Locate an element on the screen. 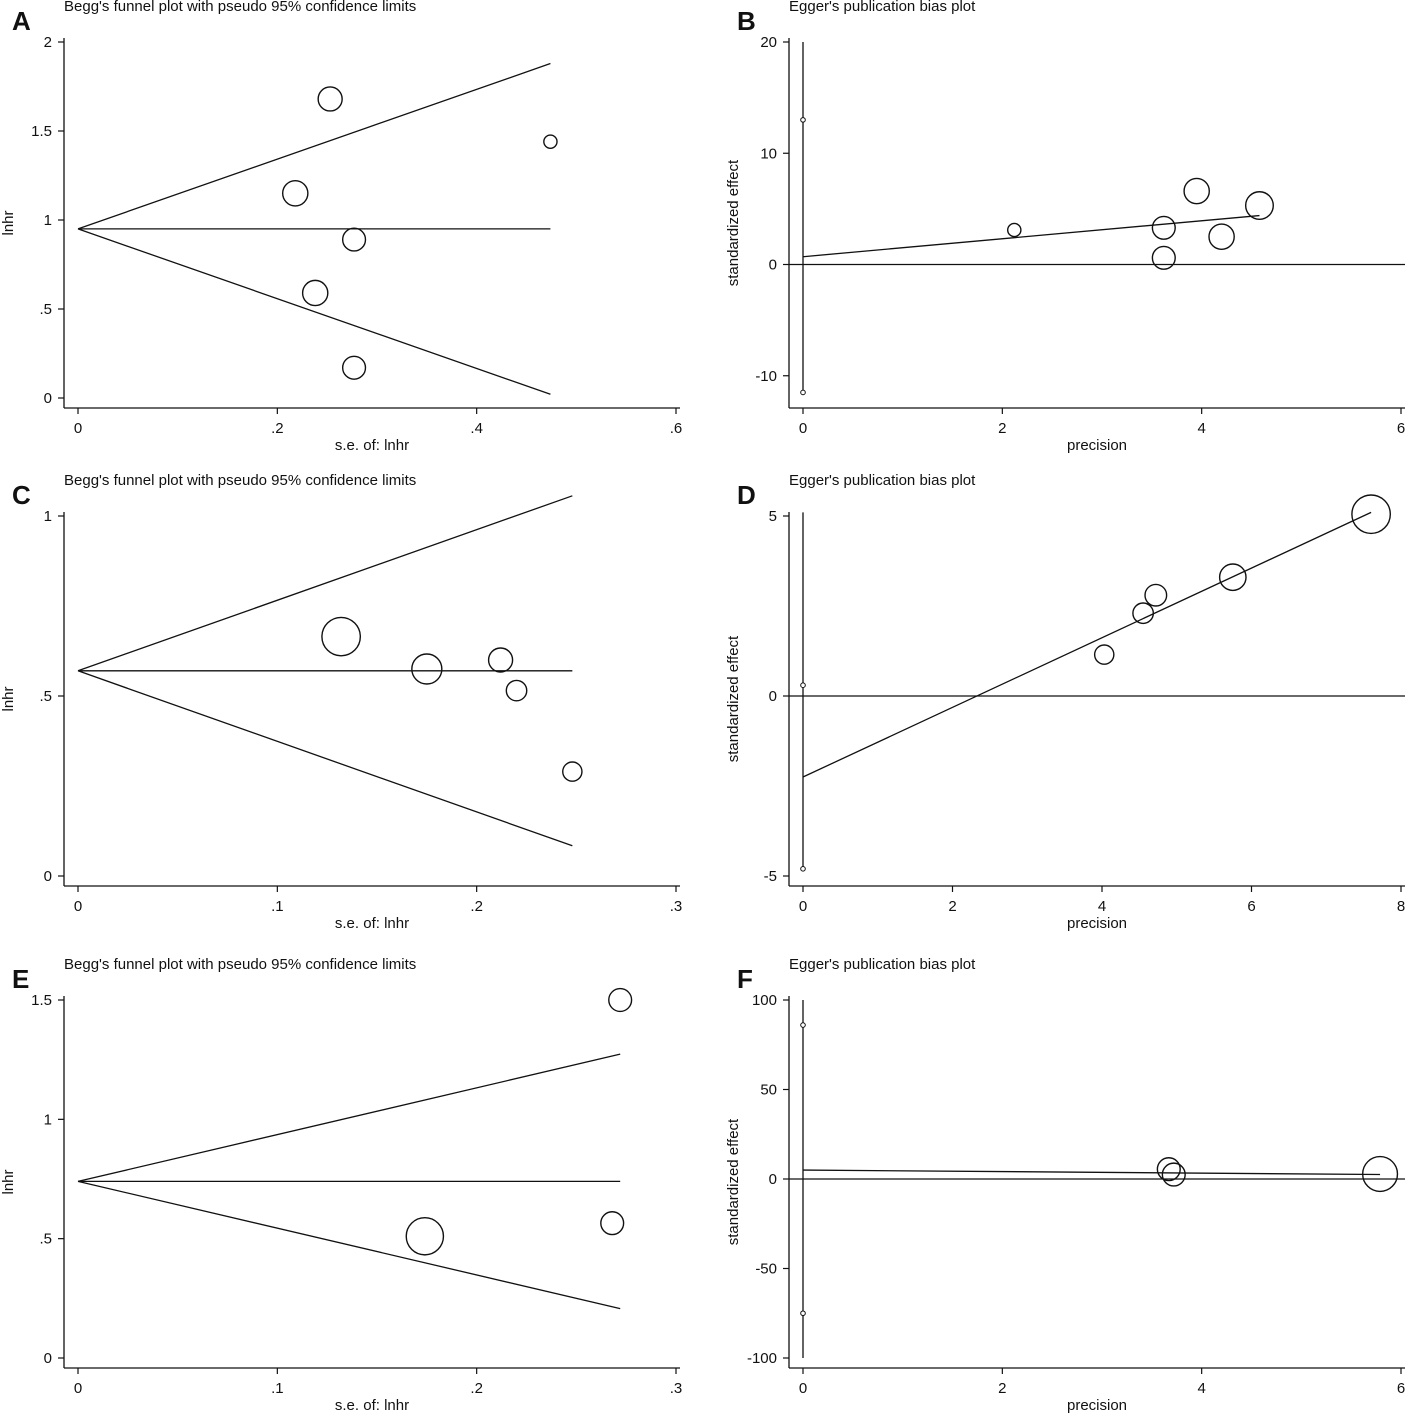 This screenshot has width=1417, height=1416. y-tick-label-f: 50 is located at coordinates (768, 1090).